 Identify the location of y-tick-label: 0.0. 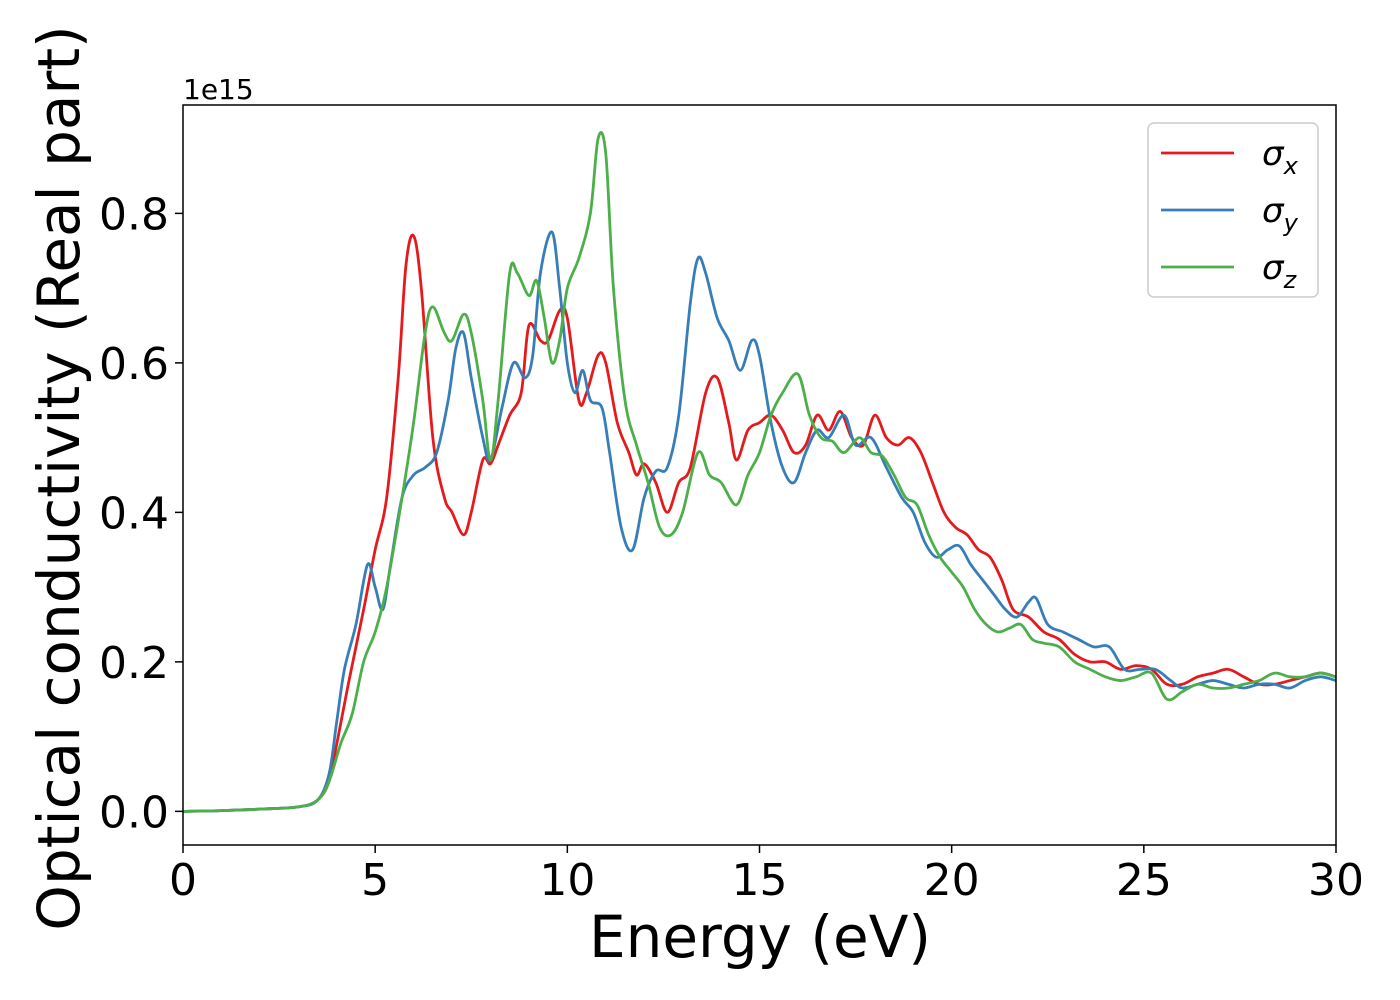
(134, 812).